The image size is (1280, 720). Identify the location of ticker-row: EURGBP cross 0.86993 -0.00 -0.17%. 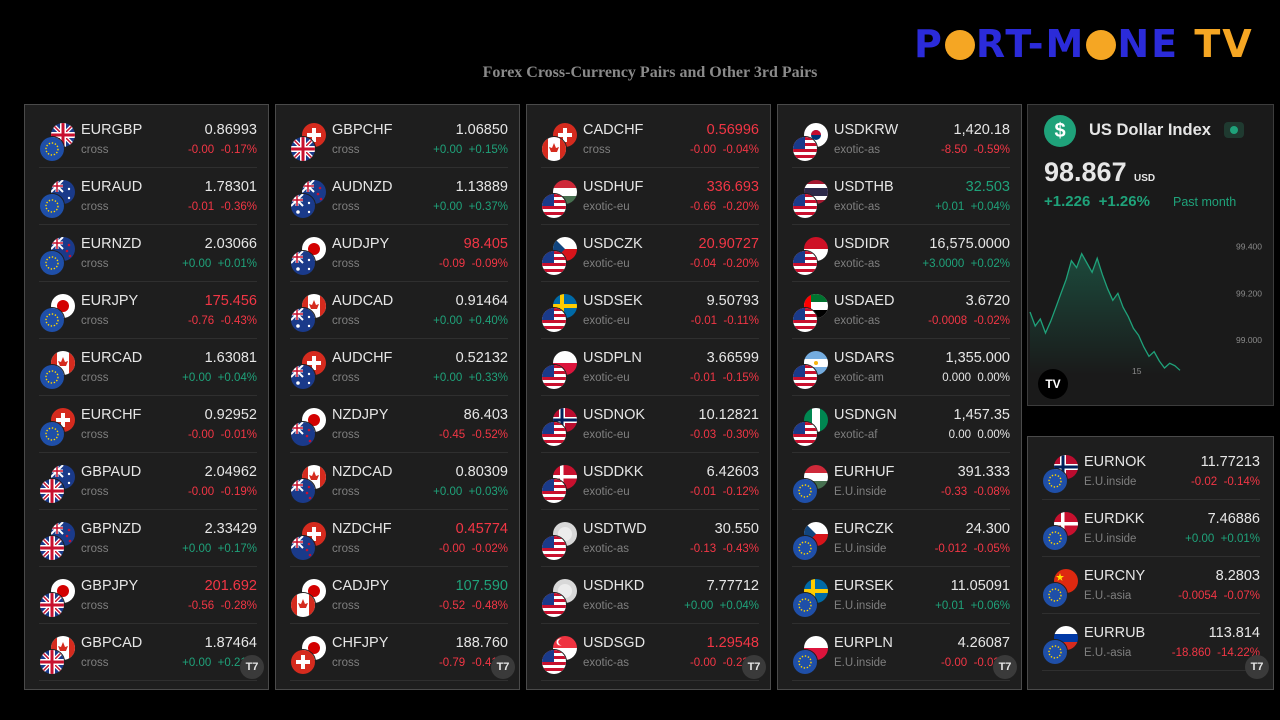
(148, 139).